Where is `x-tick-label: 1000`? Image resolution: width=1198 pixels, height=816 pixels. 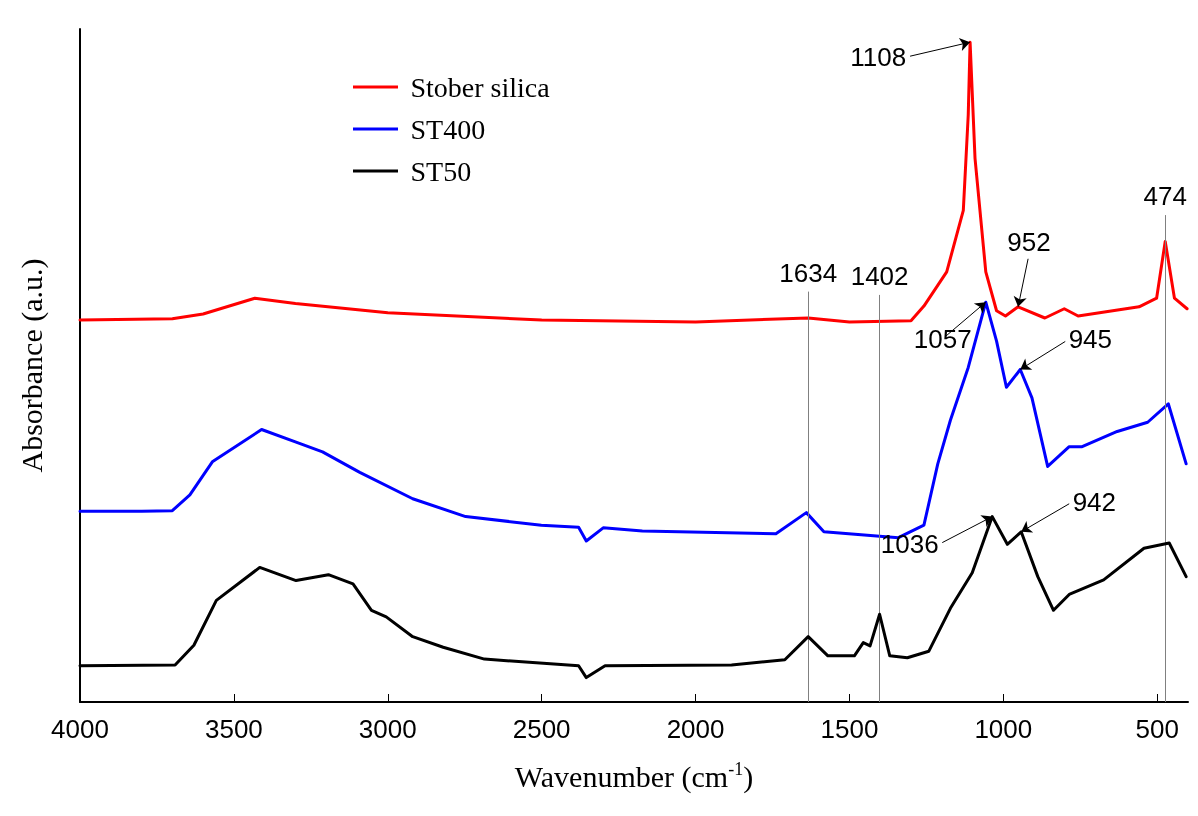 x-tick-label: 1000 is located at coordinates (1003, 729).